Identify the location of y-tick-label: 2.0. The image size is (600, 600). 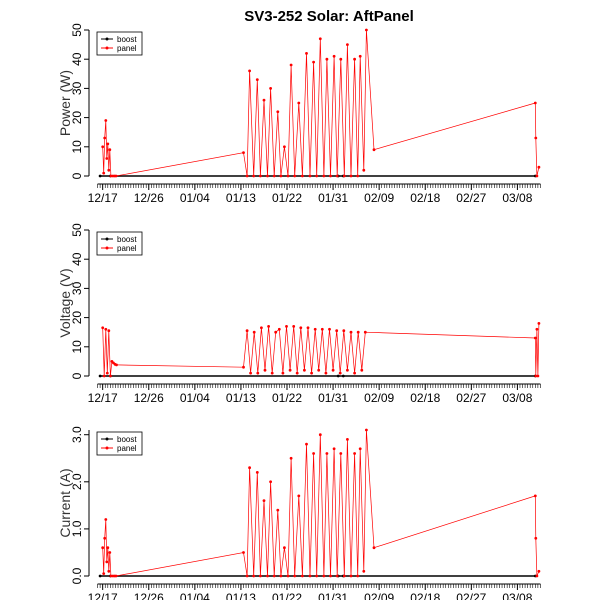
(77, 481).